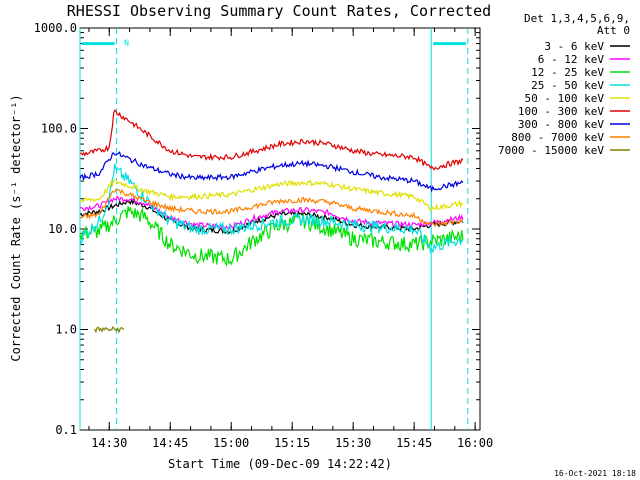  Describe the element at coordinates (595, 473) in the screenshot. I see `footer-timestamp: 16-Oct-2021 18:18` at that location.